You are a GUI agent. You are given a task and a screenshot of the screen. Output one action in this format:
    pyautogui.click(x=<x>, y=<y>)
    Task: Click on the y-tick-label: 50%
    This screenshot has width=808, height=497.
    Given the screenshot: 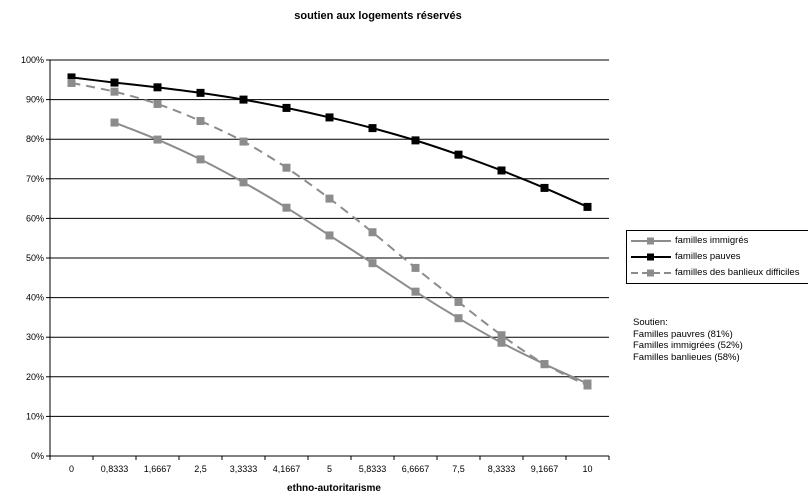 What is the action you would take?
    pyautogui.click(x=35, y=258)
    